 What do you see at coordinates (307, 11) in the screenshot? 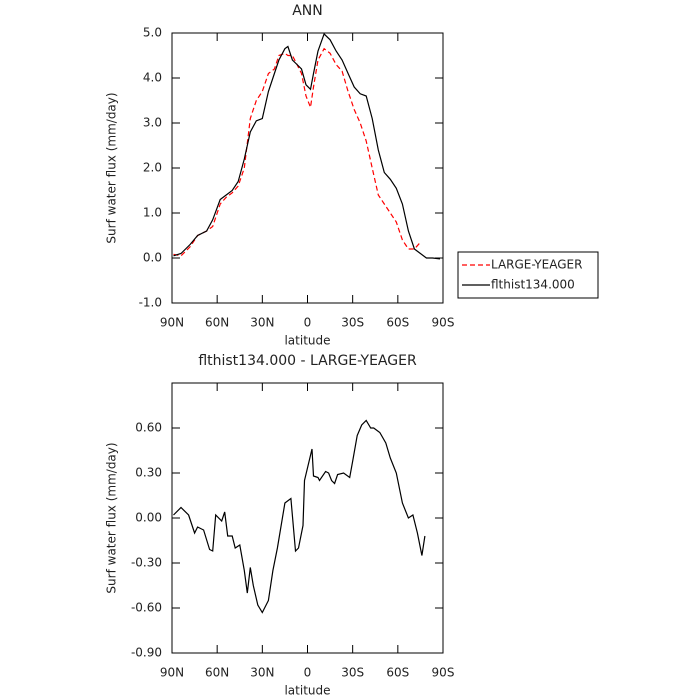
I see `chart-title: ANN` at bounding box center [307, 11].